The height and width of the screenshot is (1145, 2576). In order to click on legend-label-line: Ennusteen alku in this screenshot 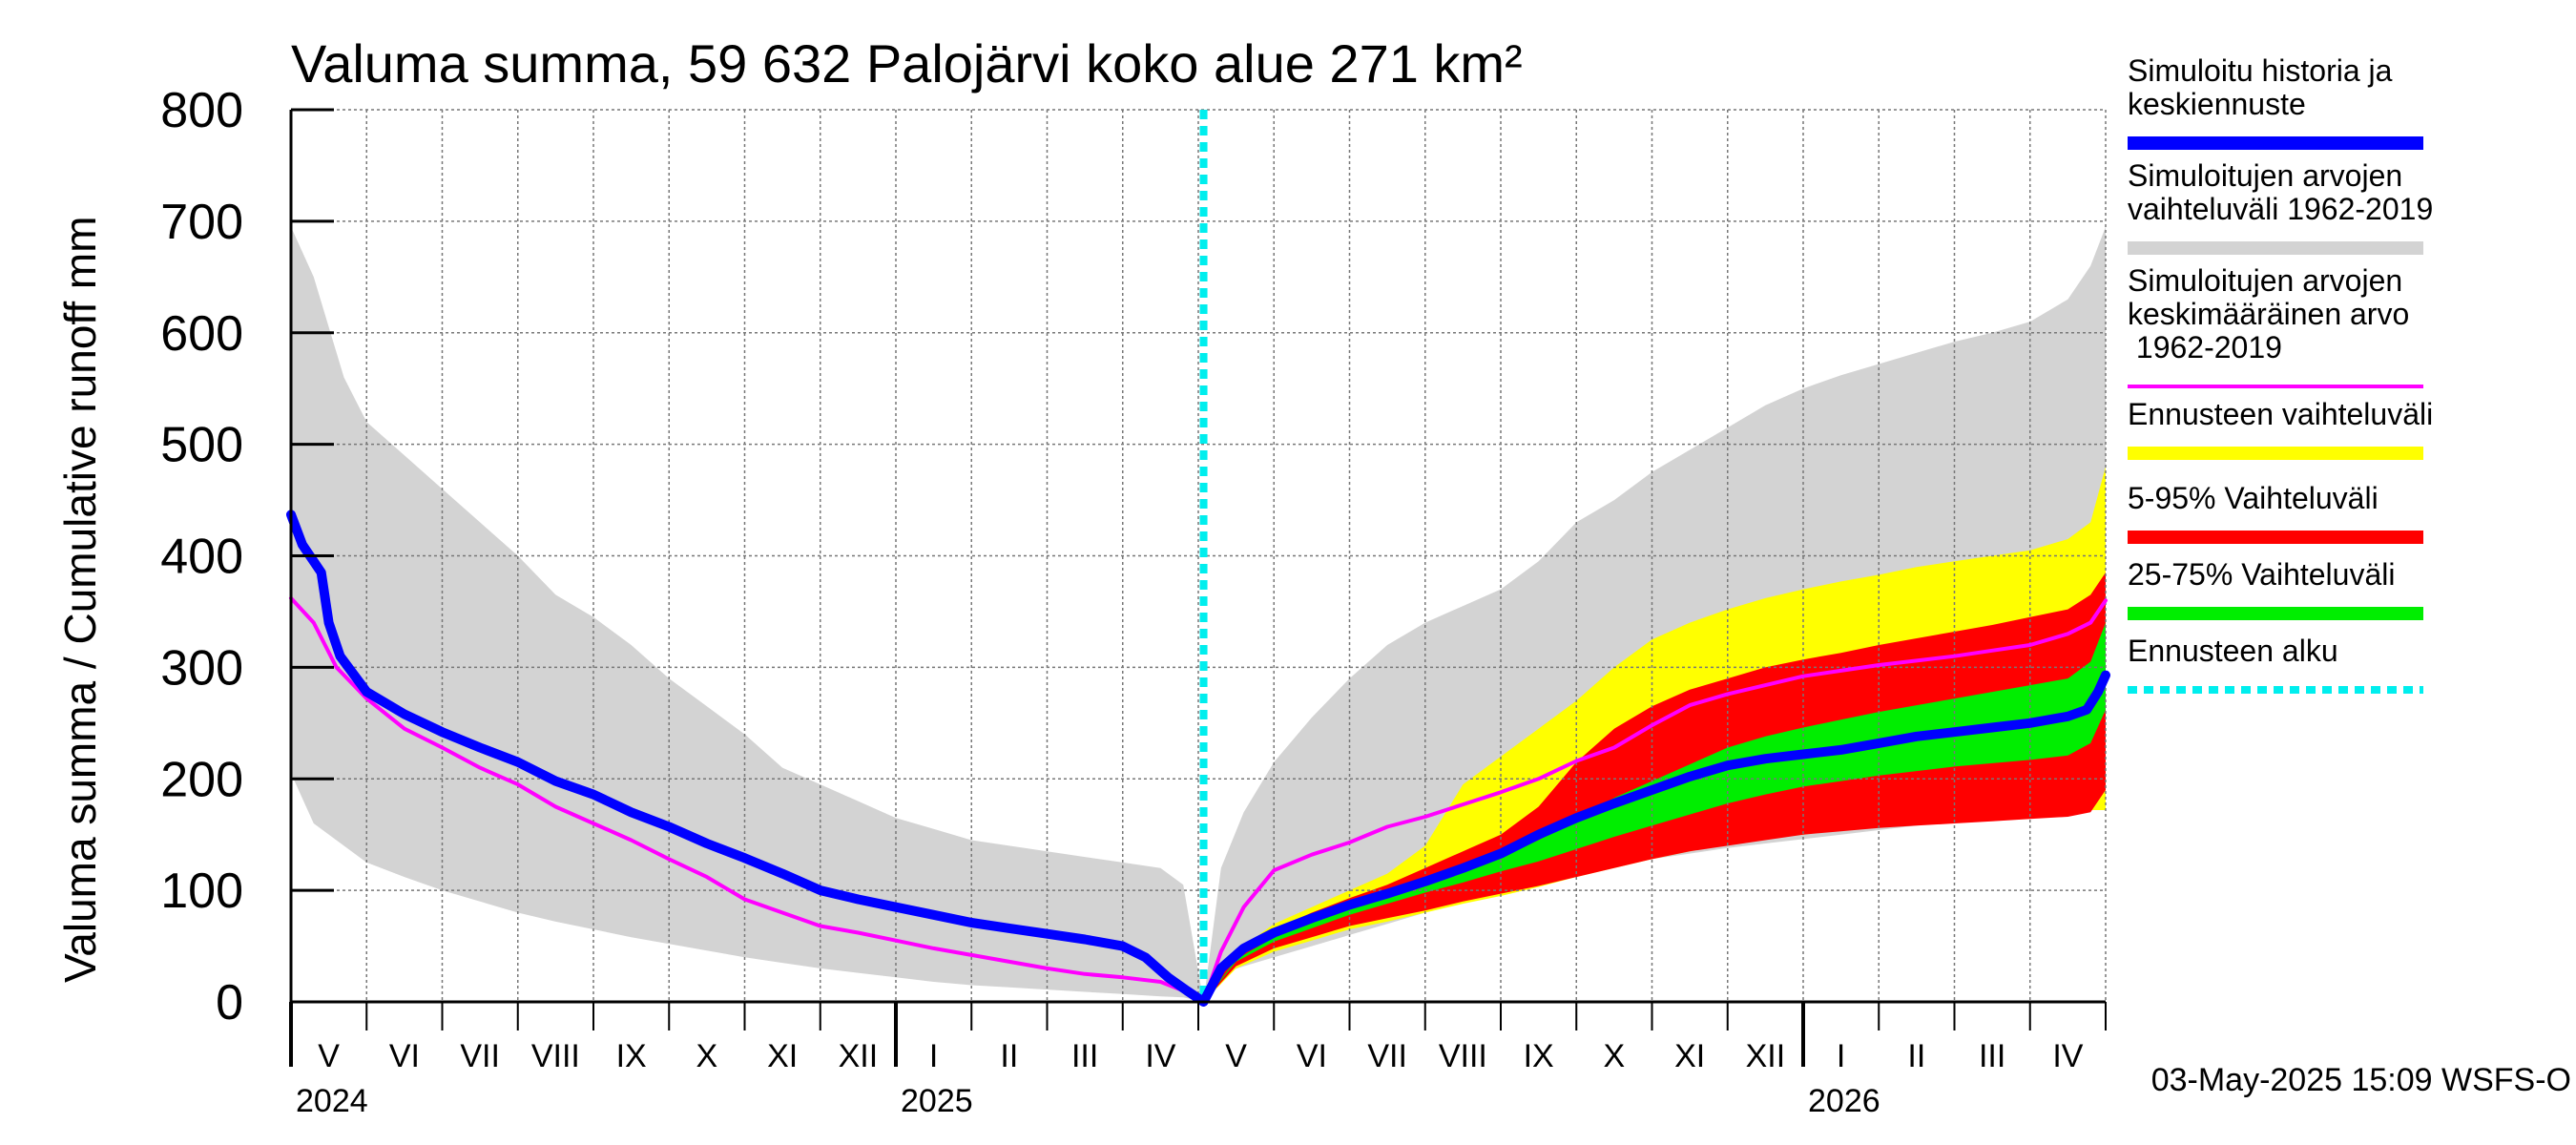, I will do `click(2233, 651)`.